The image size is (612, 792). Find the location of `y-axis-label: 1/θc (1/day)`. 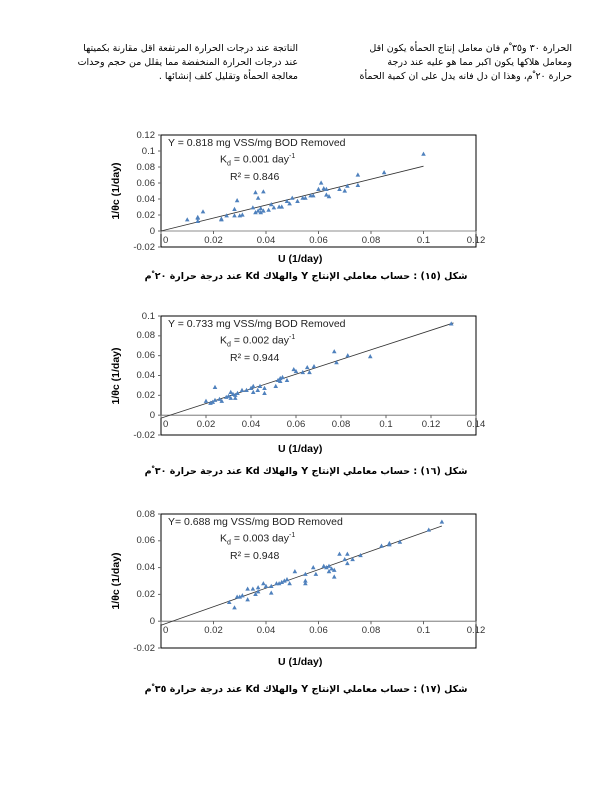

y-axis-label: 1/θc (1/day) is located at coordinates (116, 191).